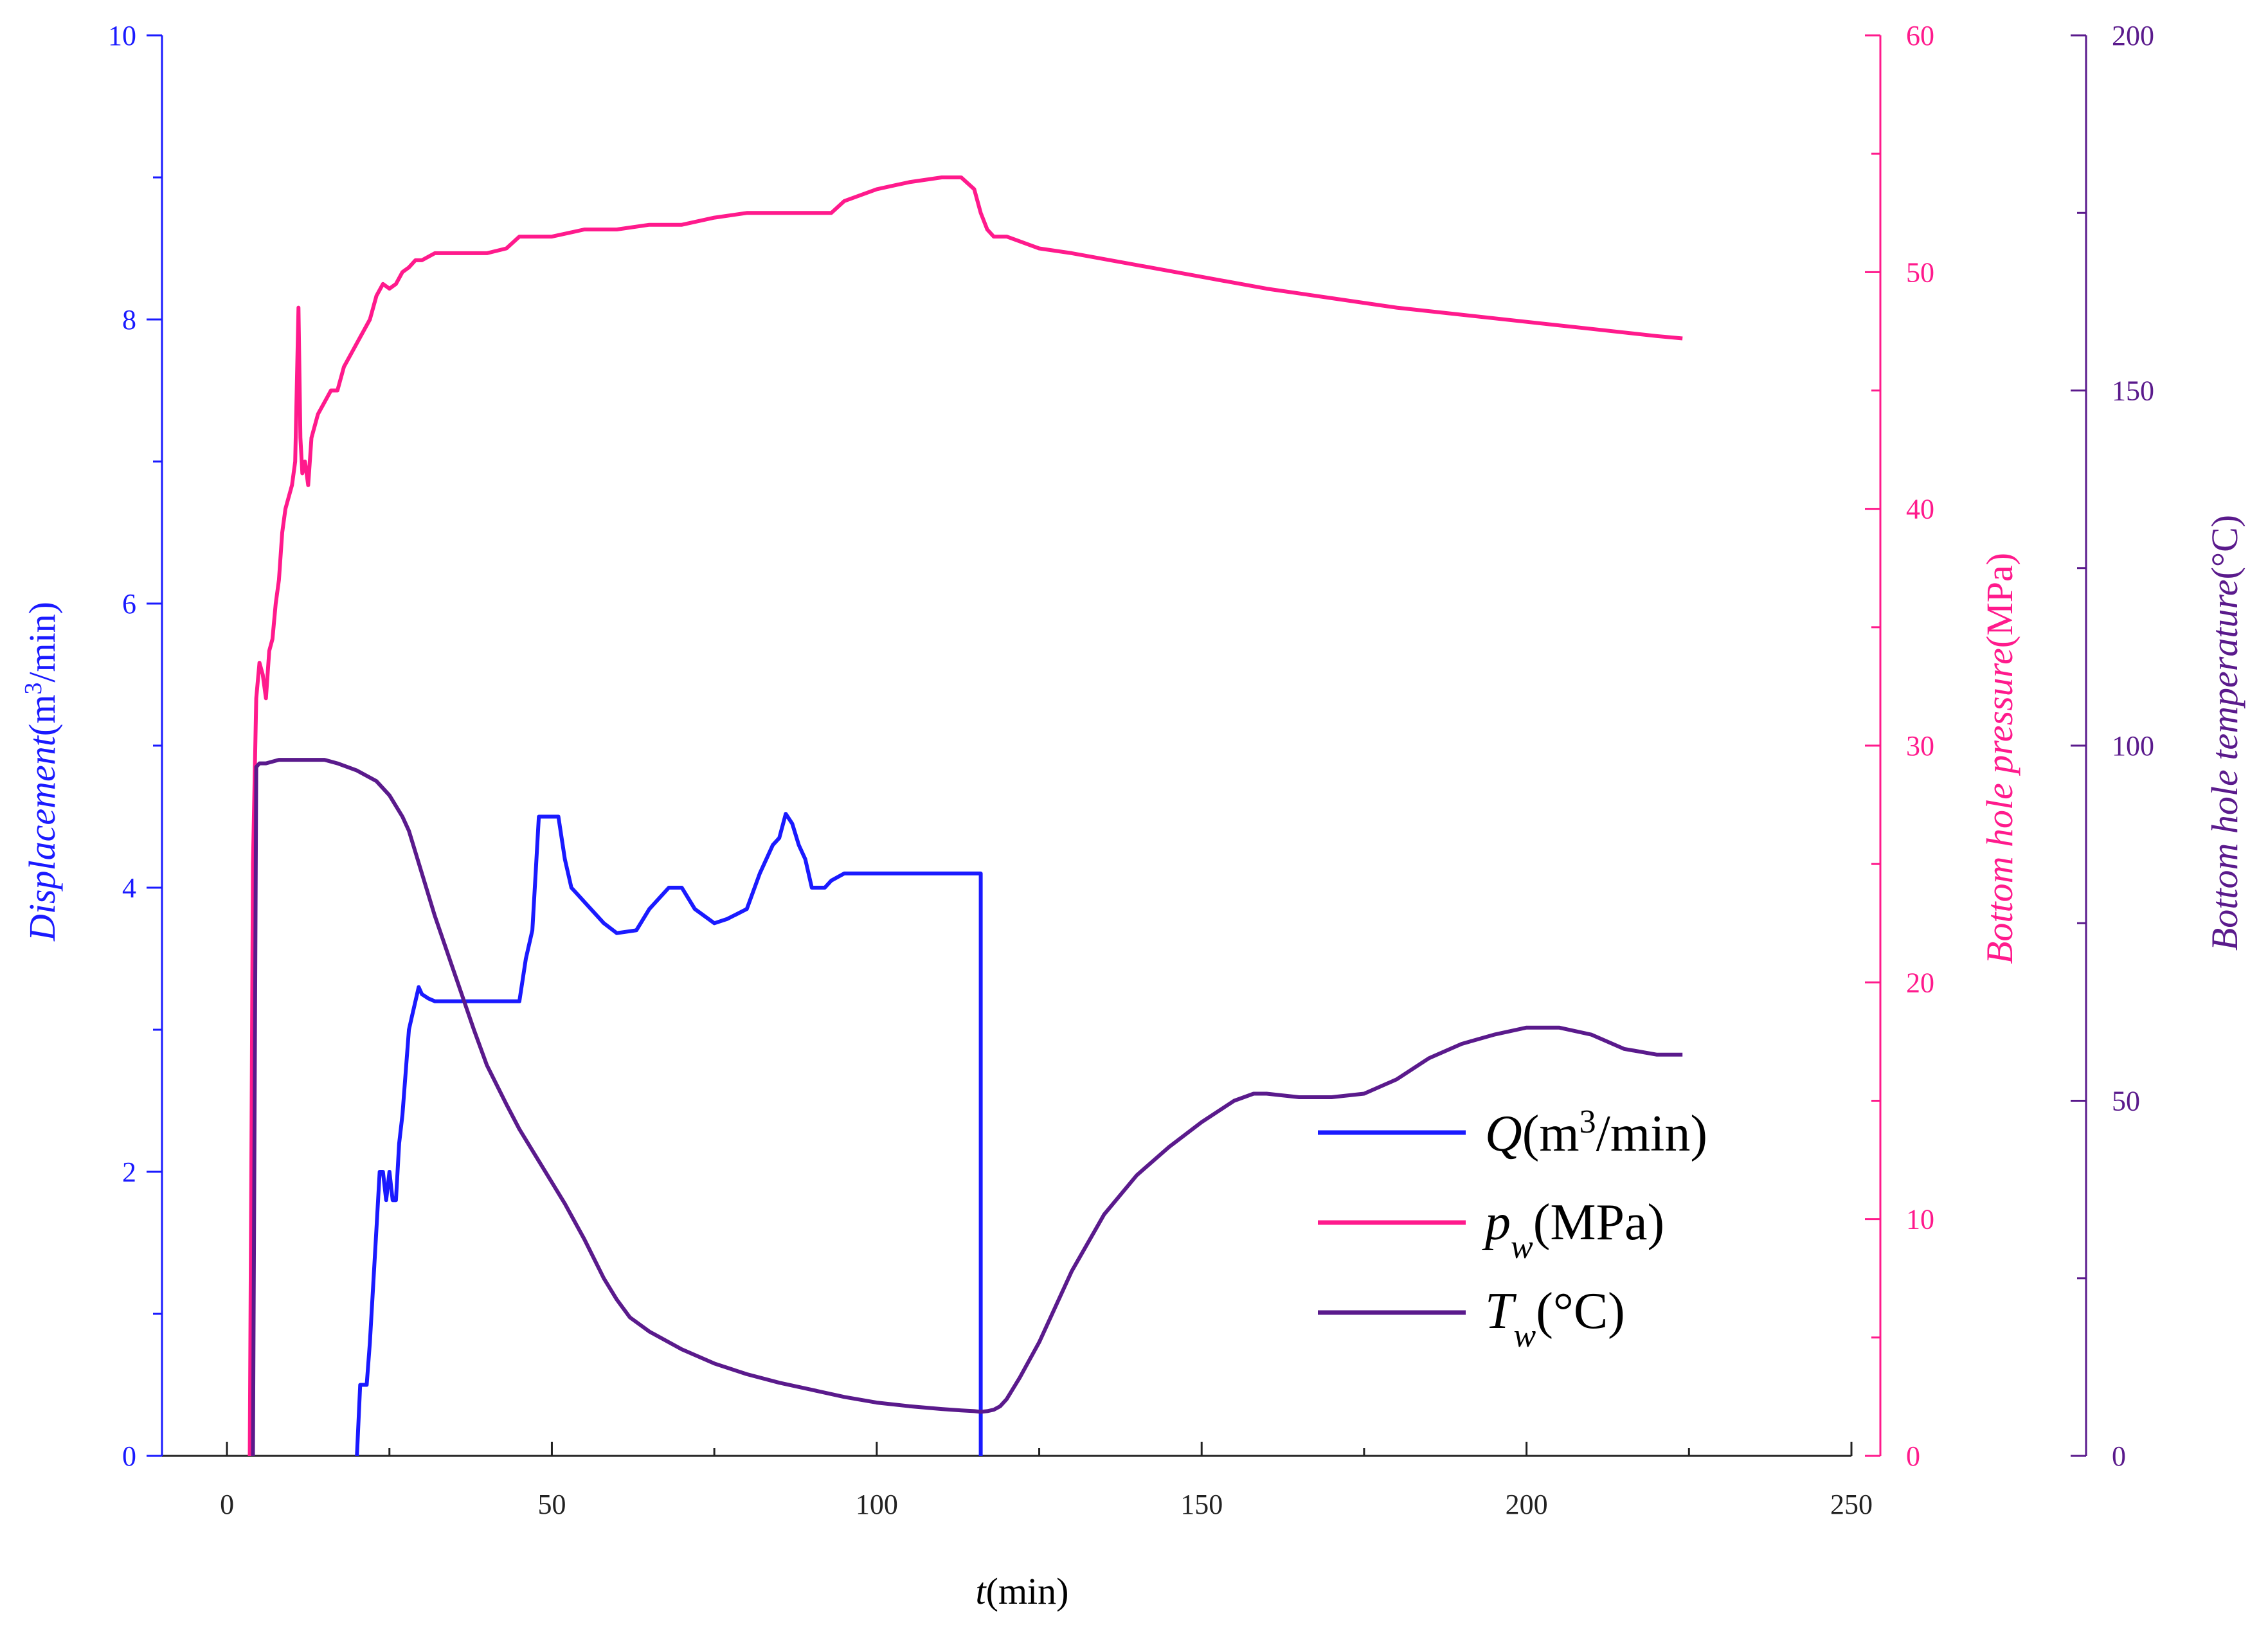 This screenshot has height=1632, width=2268. What do you see at coordinates (1588, 1122) in the screenshot?
I see `legend-q-sup: 3` at bounding box center [1588, 1122].